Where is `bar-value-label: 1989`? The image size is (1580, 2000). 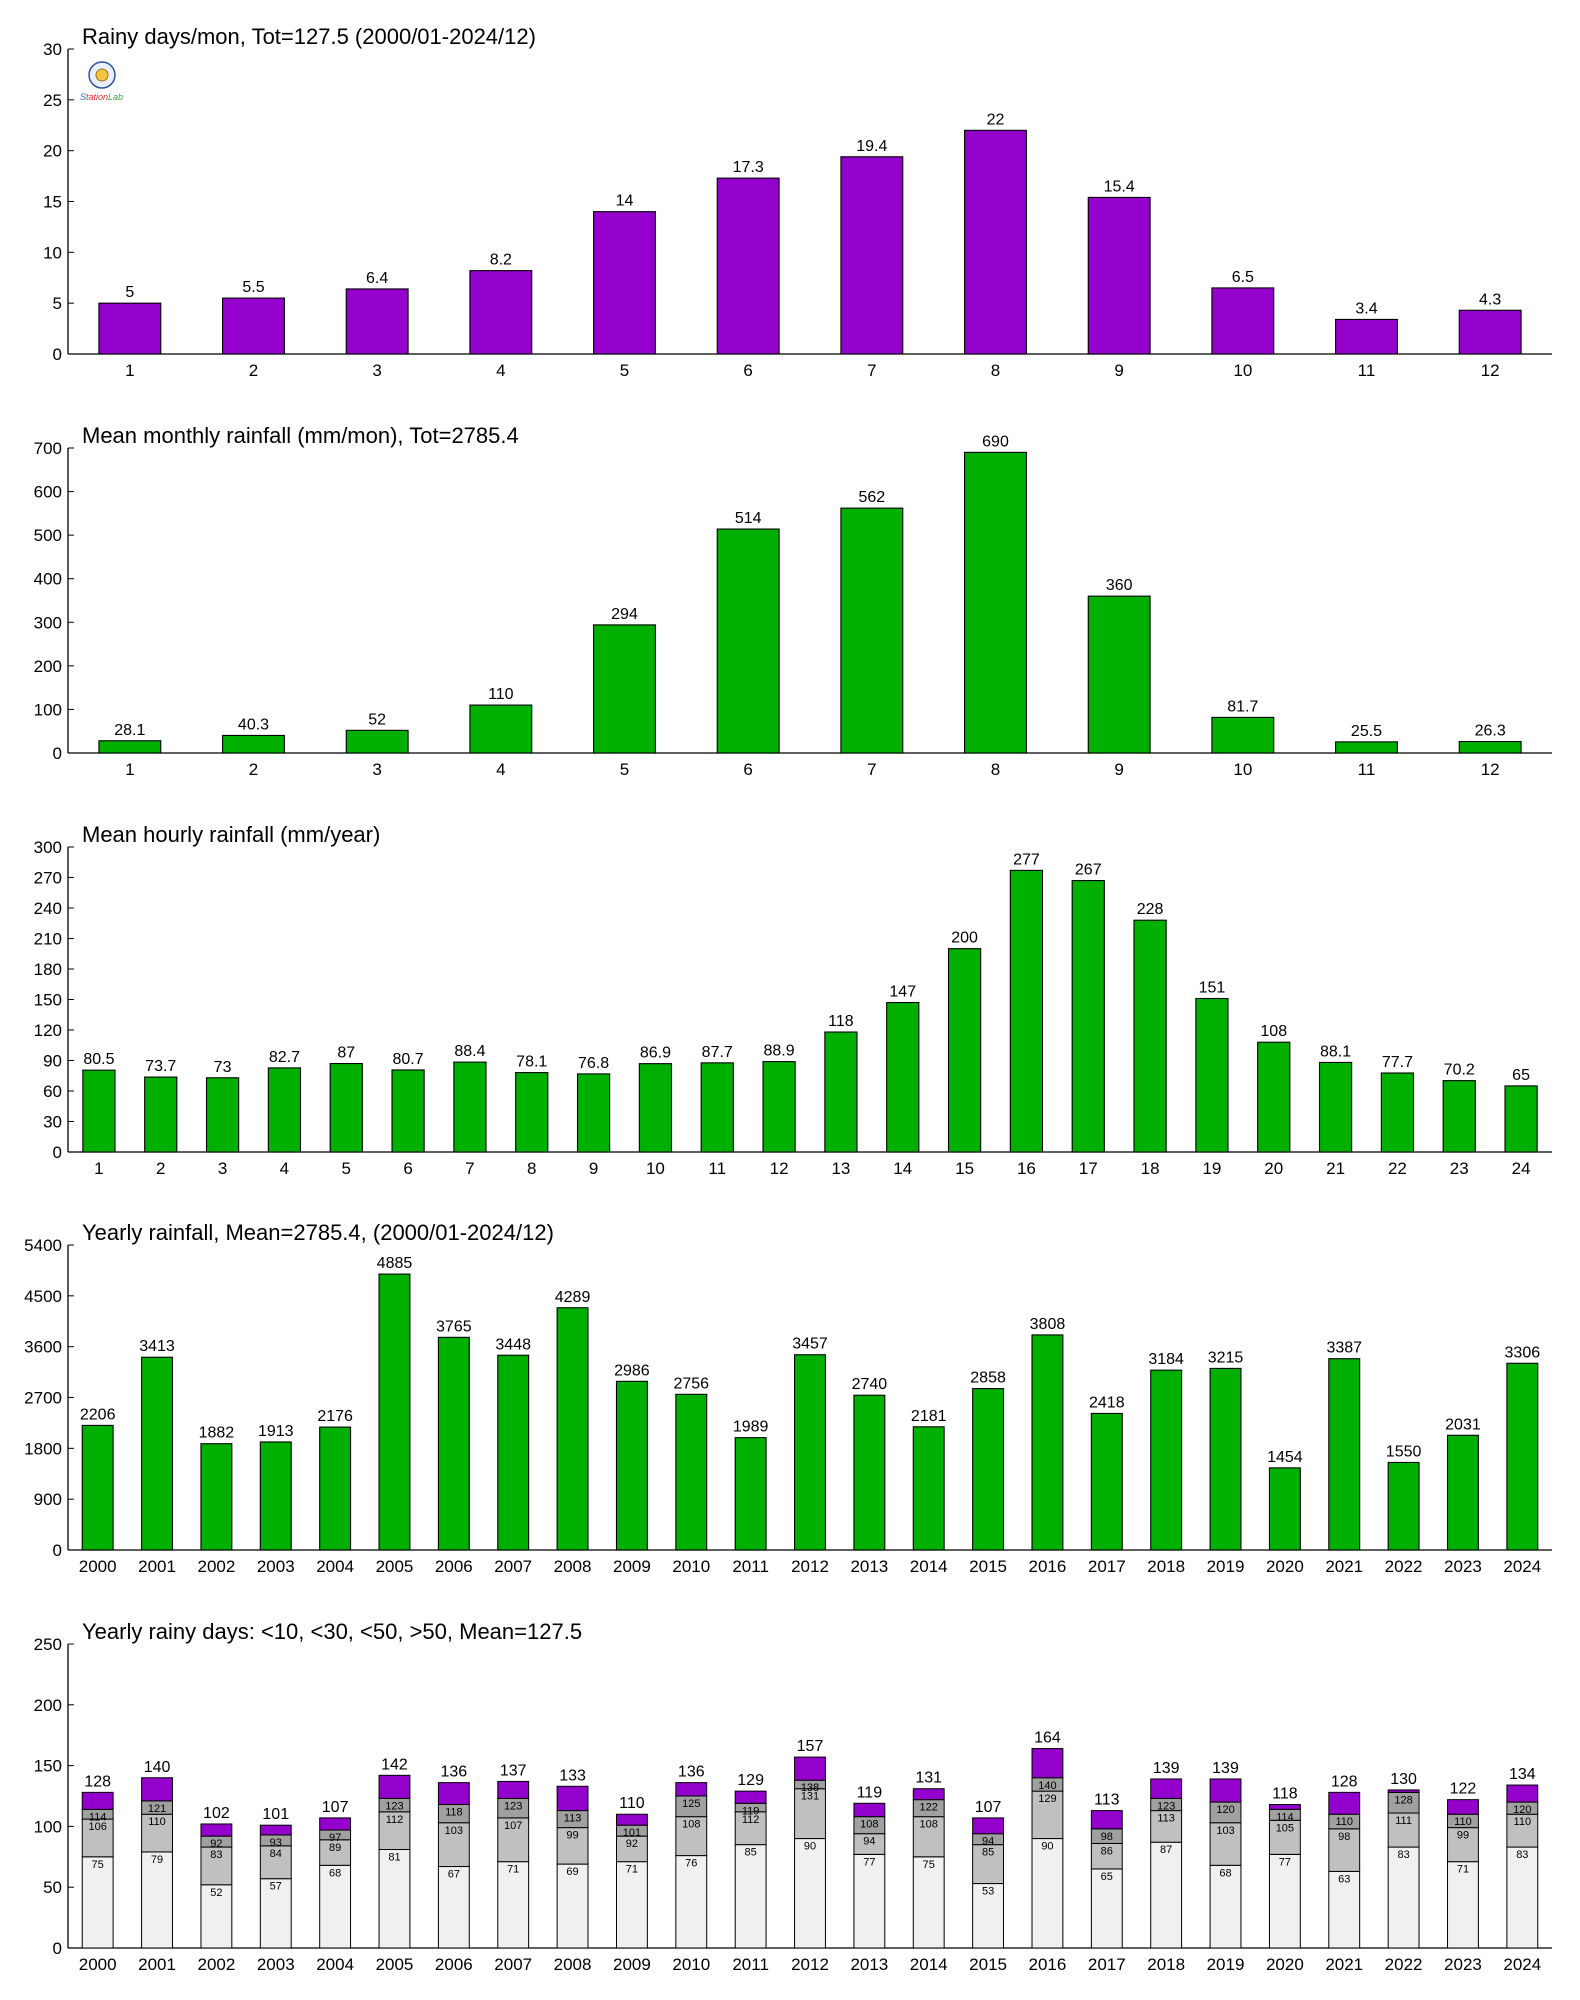 bar-value-label: 1989 is located at coordinates (751, 1427).